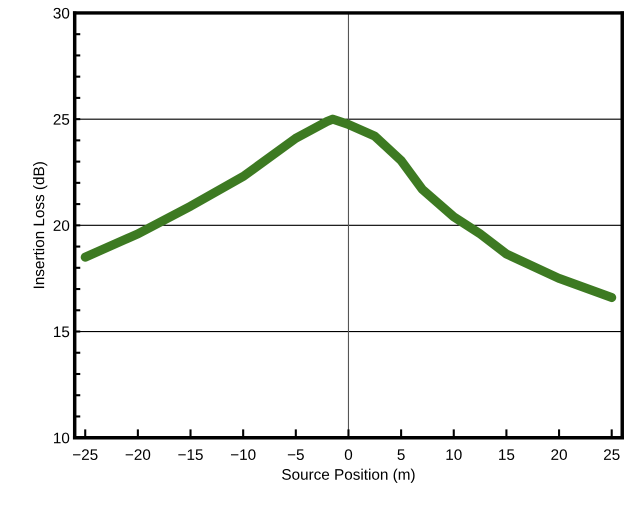 The image size is (633, 518). Describe the element at coordinates (61, 13) in the screenshot. I see `y-tick-label: 30` at that location.